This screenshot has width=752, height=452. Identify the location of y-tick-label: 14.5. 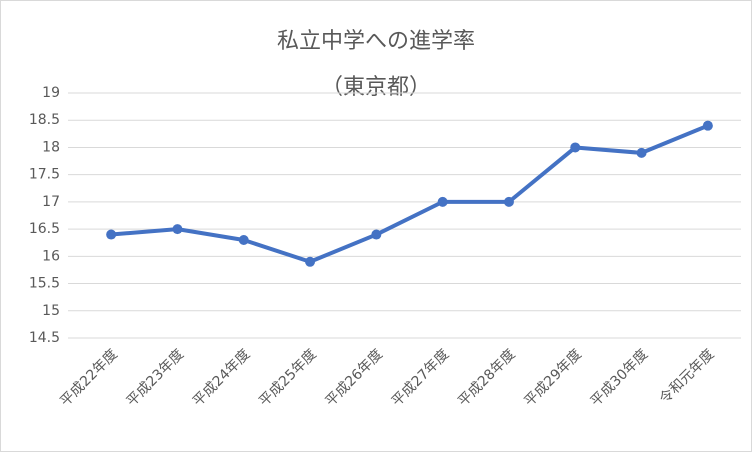
(44, 338).